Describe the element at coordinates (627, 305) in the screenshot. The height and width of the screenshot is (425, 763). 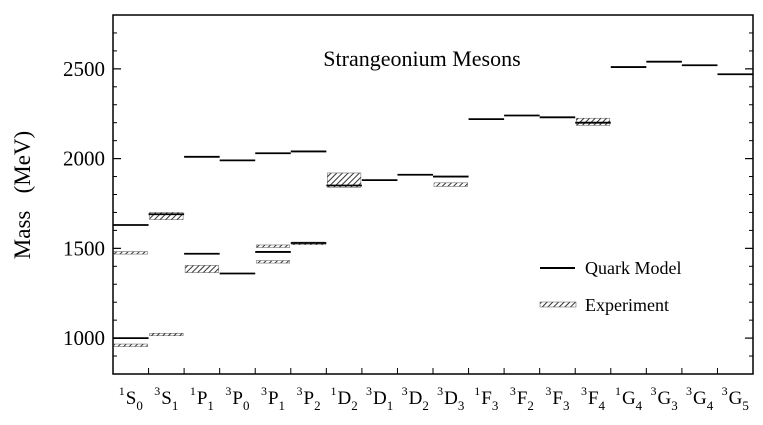
I see `legend-experiment-label: Experiment` at that location.